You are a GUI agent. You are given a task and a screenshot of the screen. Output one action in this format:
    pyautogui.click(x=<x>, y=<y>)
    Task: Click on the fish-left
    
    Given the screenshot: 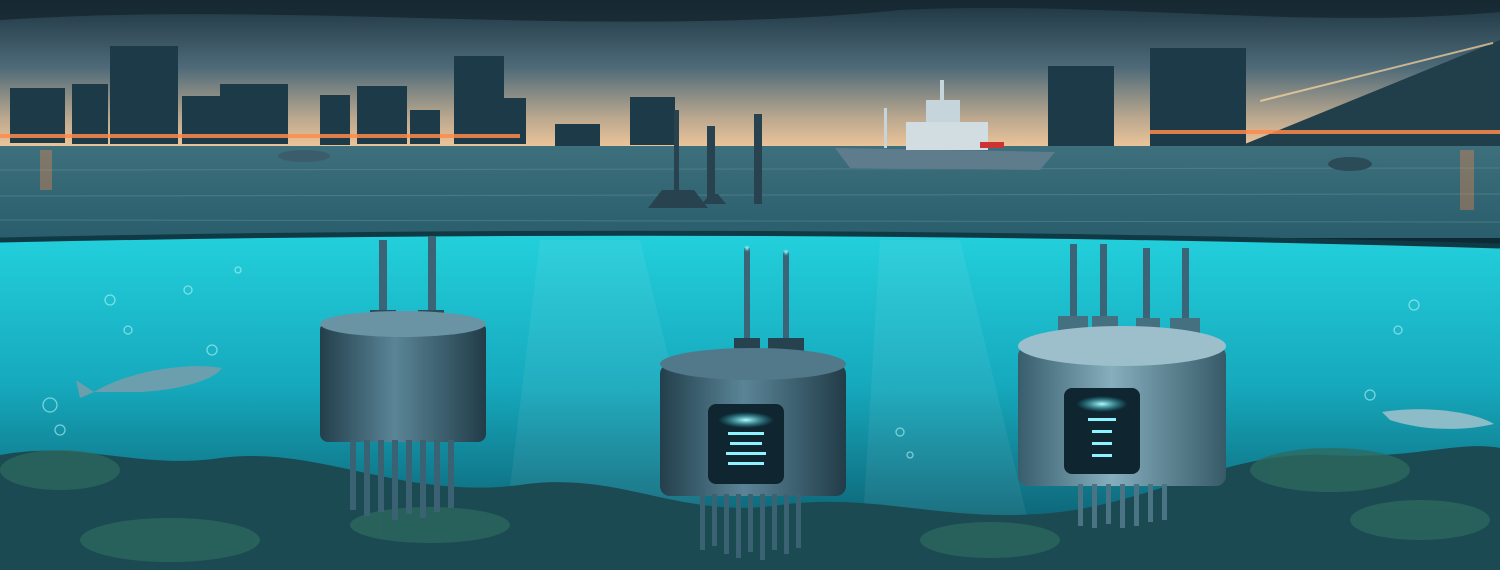 What is the action you would take?
    pyautogui.click(x=149, y=382)
    